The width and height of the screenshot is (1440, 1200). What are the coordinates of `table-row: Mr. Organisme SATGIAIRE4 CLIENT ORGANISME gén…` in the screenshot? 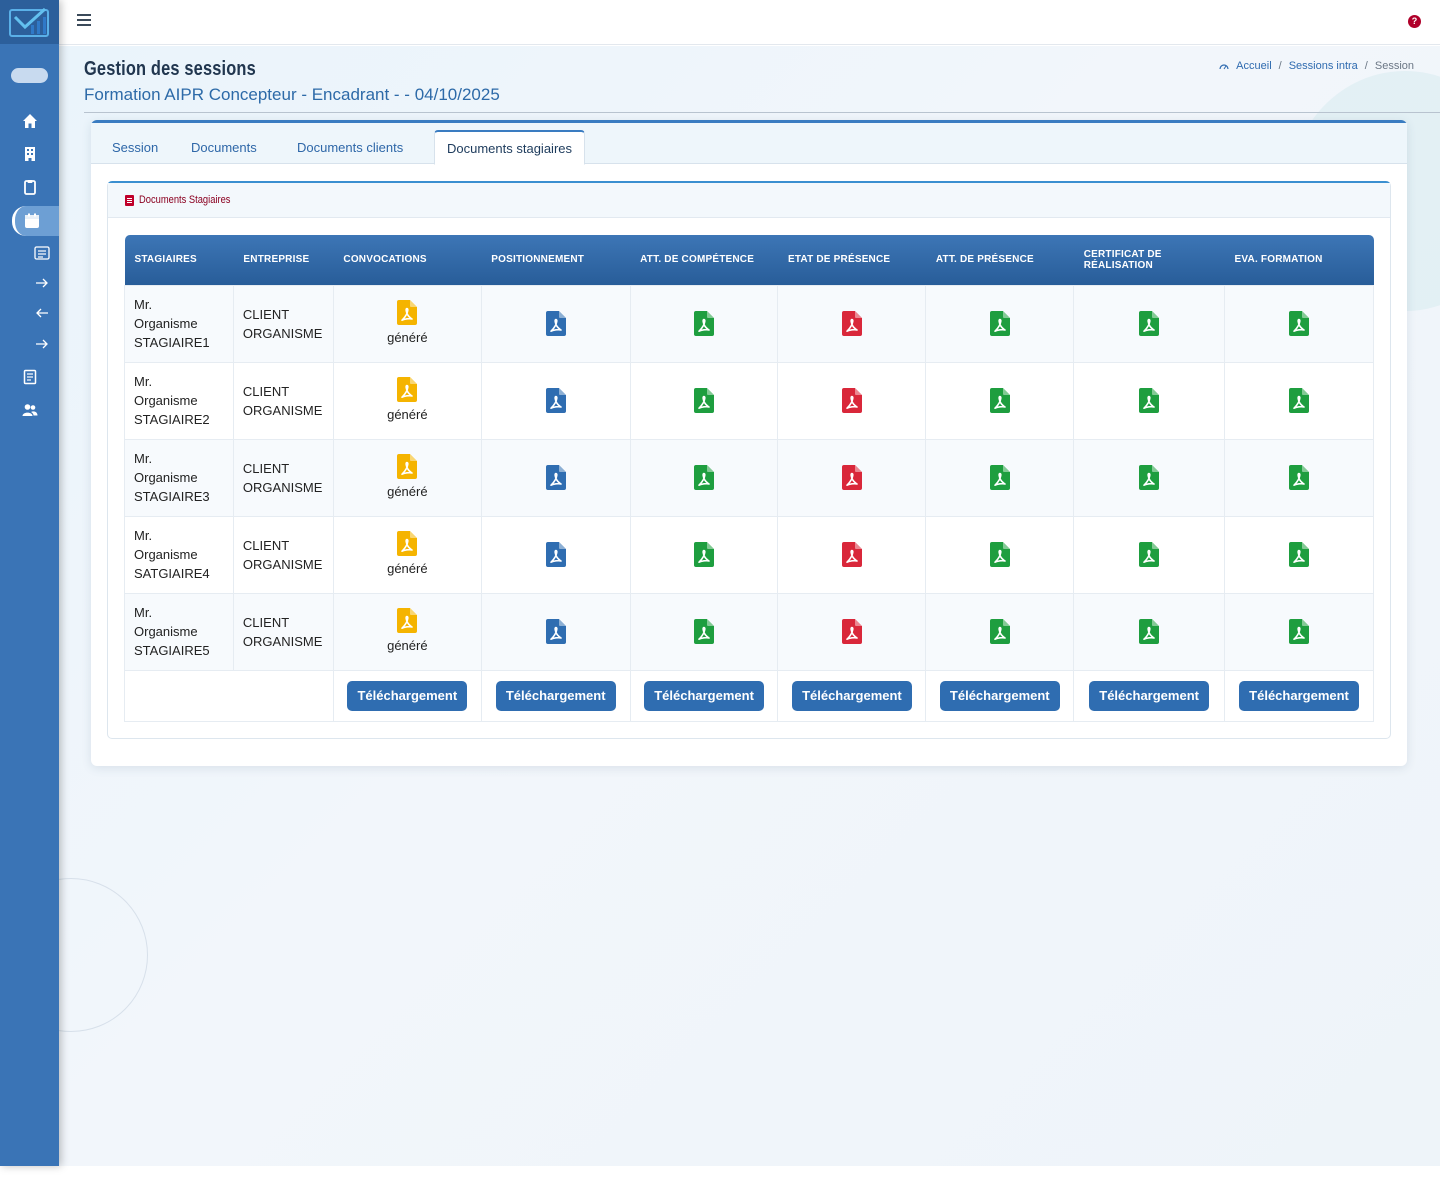 It's located at (749, 554).